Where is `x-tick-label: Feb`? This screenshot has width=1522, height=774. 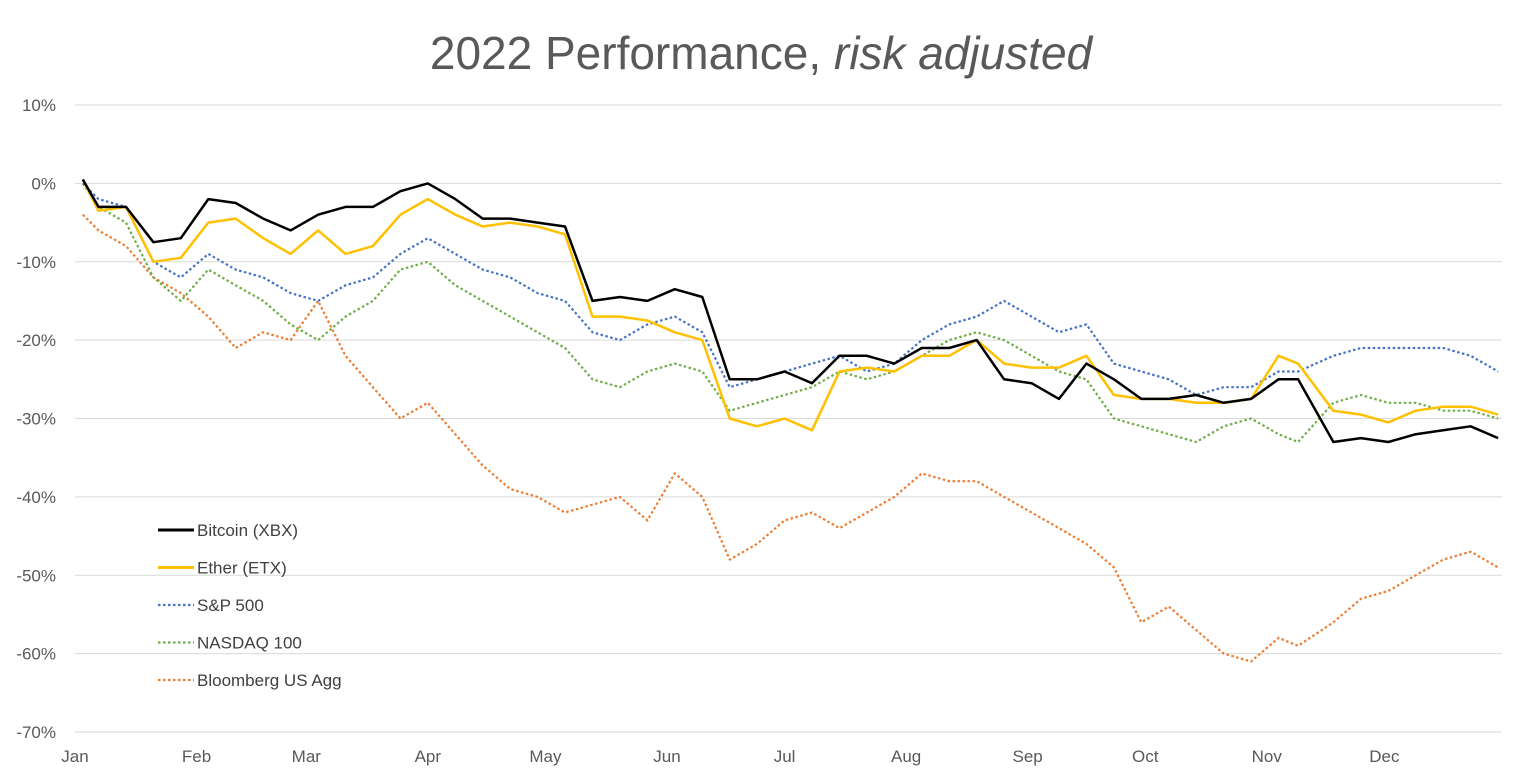 x-tick-label: Feb is located at coordinates (196, 756).